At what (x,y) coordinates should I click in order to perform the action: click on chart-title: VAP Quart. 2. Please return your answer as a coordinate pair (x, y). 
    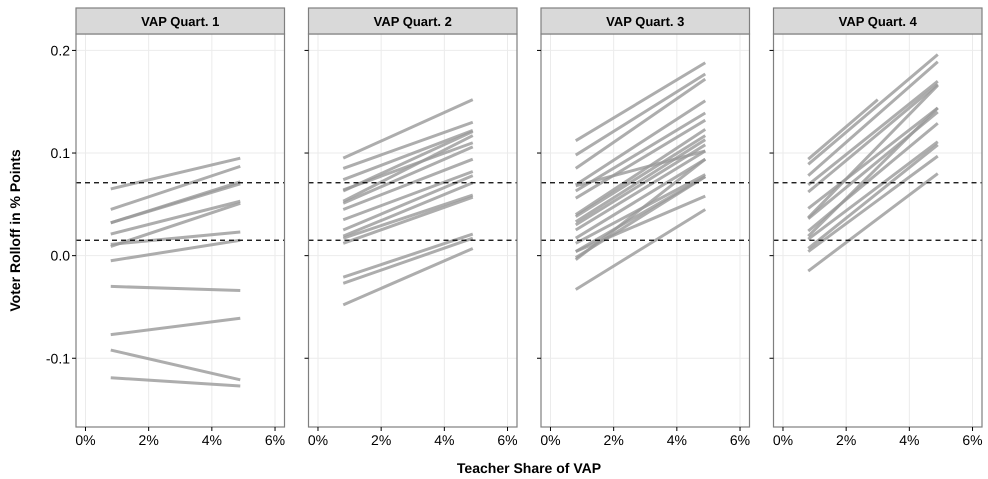
    Looking at the image, I should click on (413, 21).